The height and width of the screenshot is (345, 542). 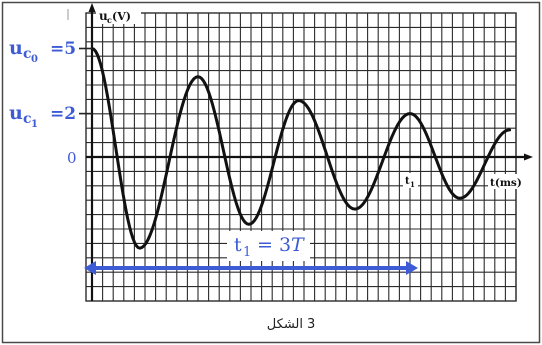 I want to click on span-arrow-left-icon, so click(x=90, y=268).